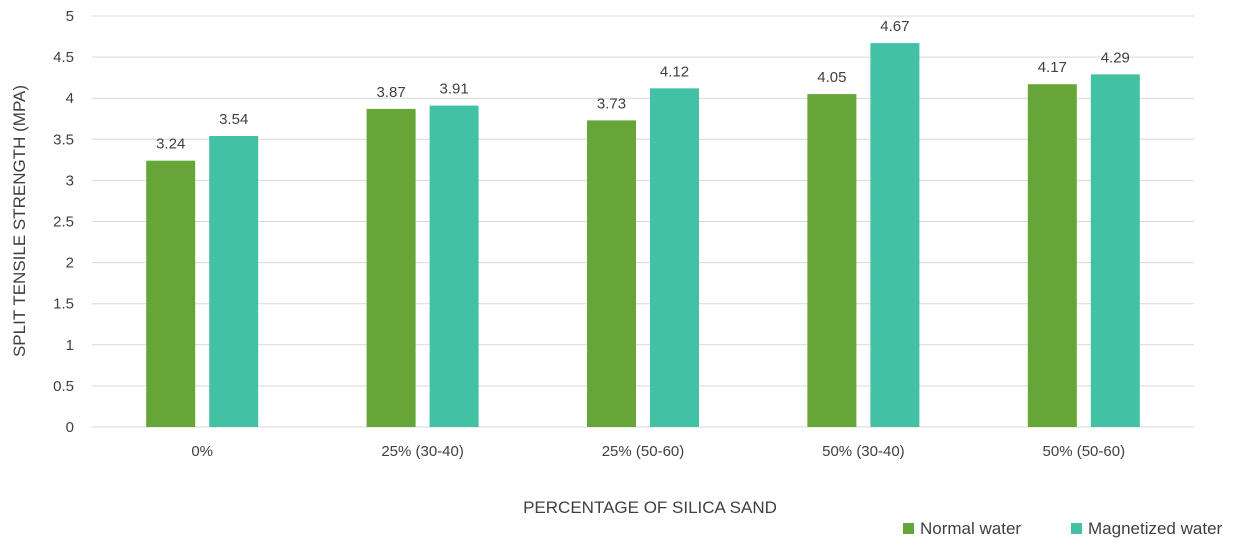 Image resolution: width=1257 pixels, height=548 pixels. Describe the element at coordinates (831, 77) in the screenshot. I see `data-label: 4.05` at that location.